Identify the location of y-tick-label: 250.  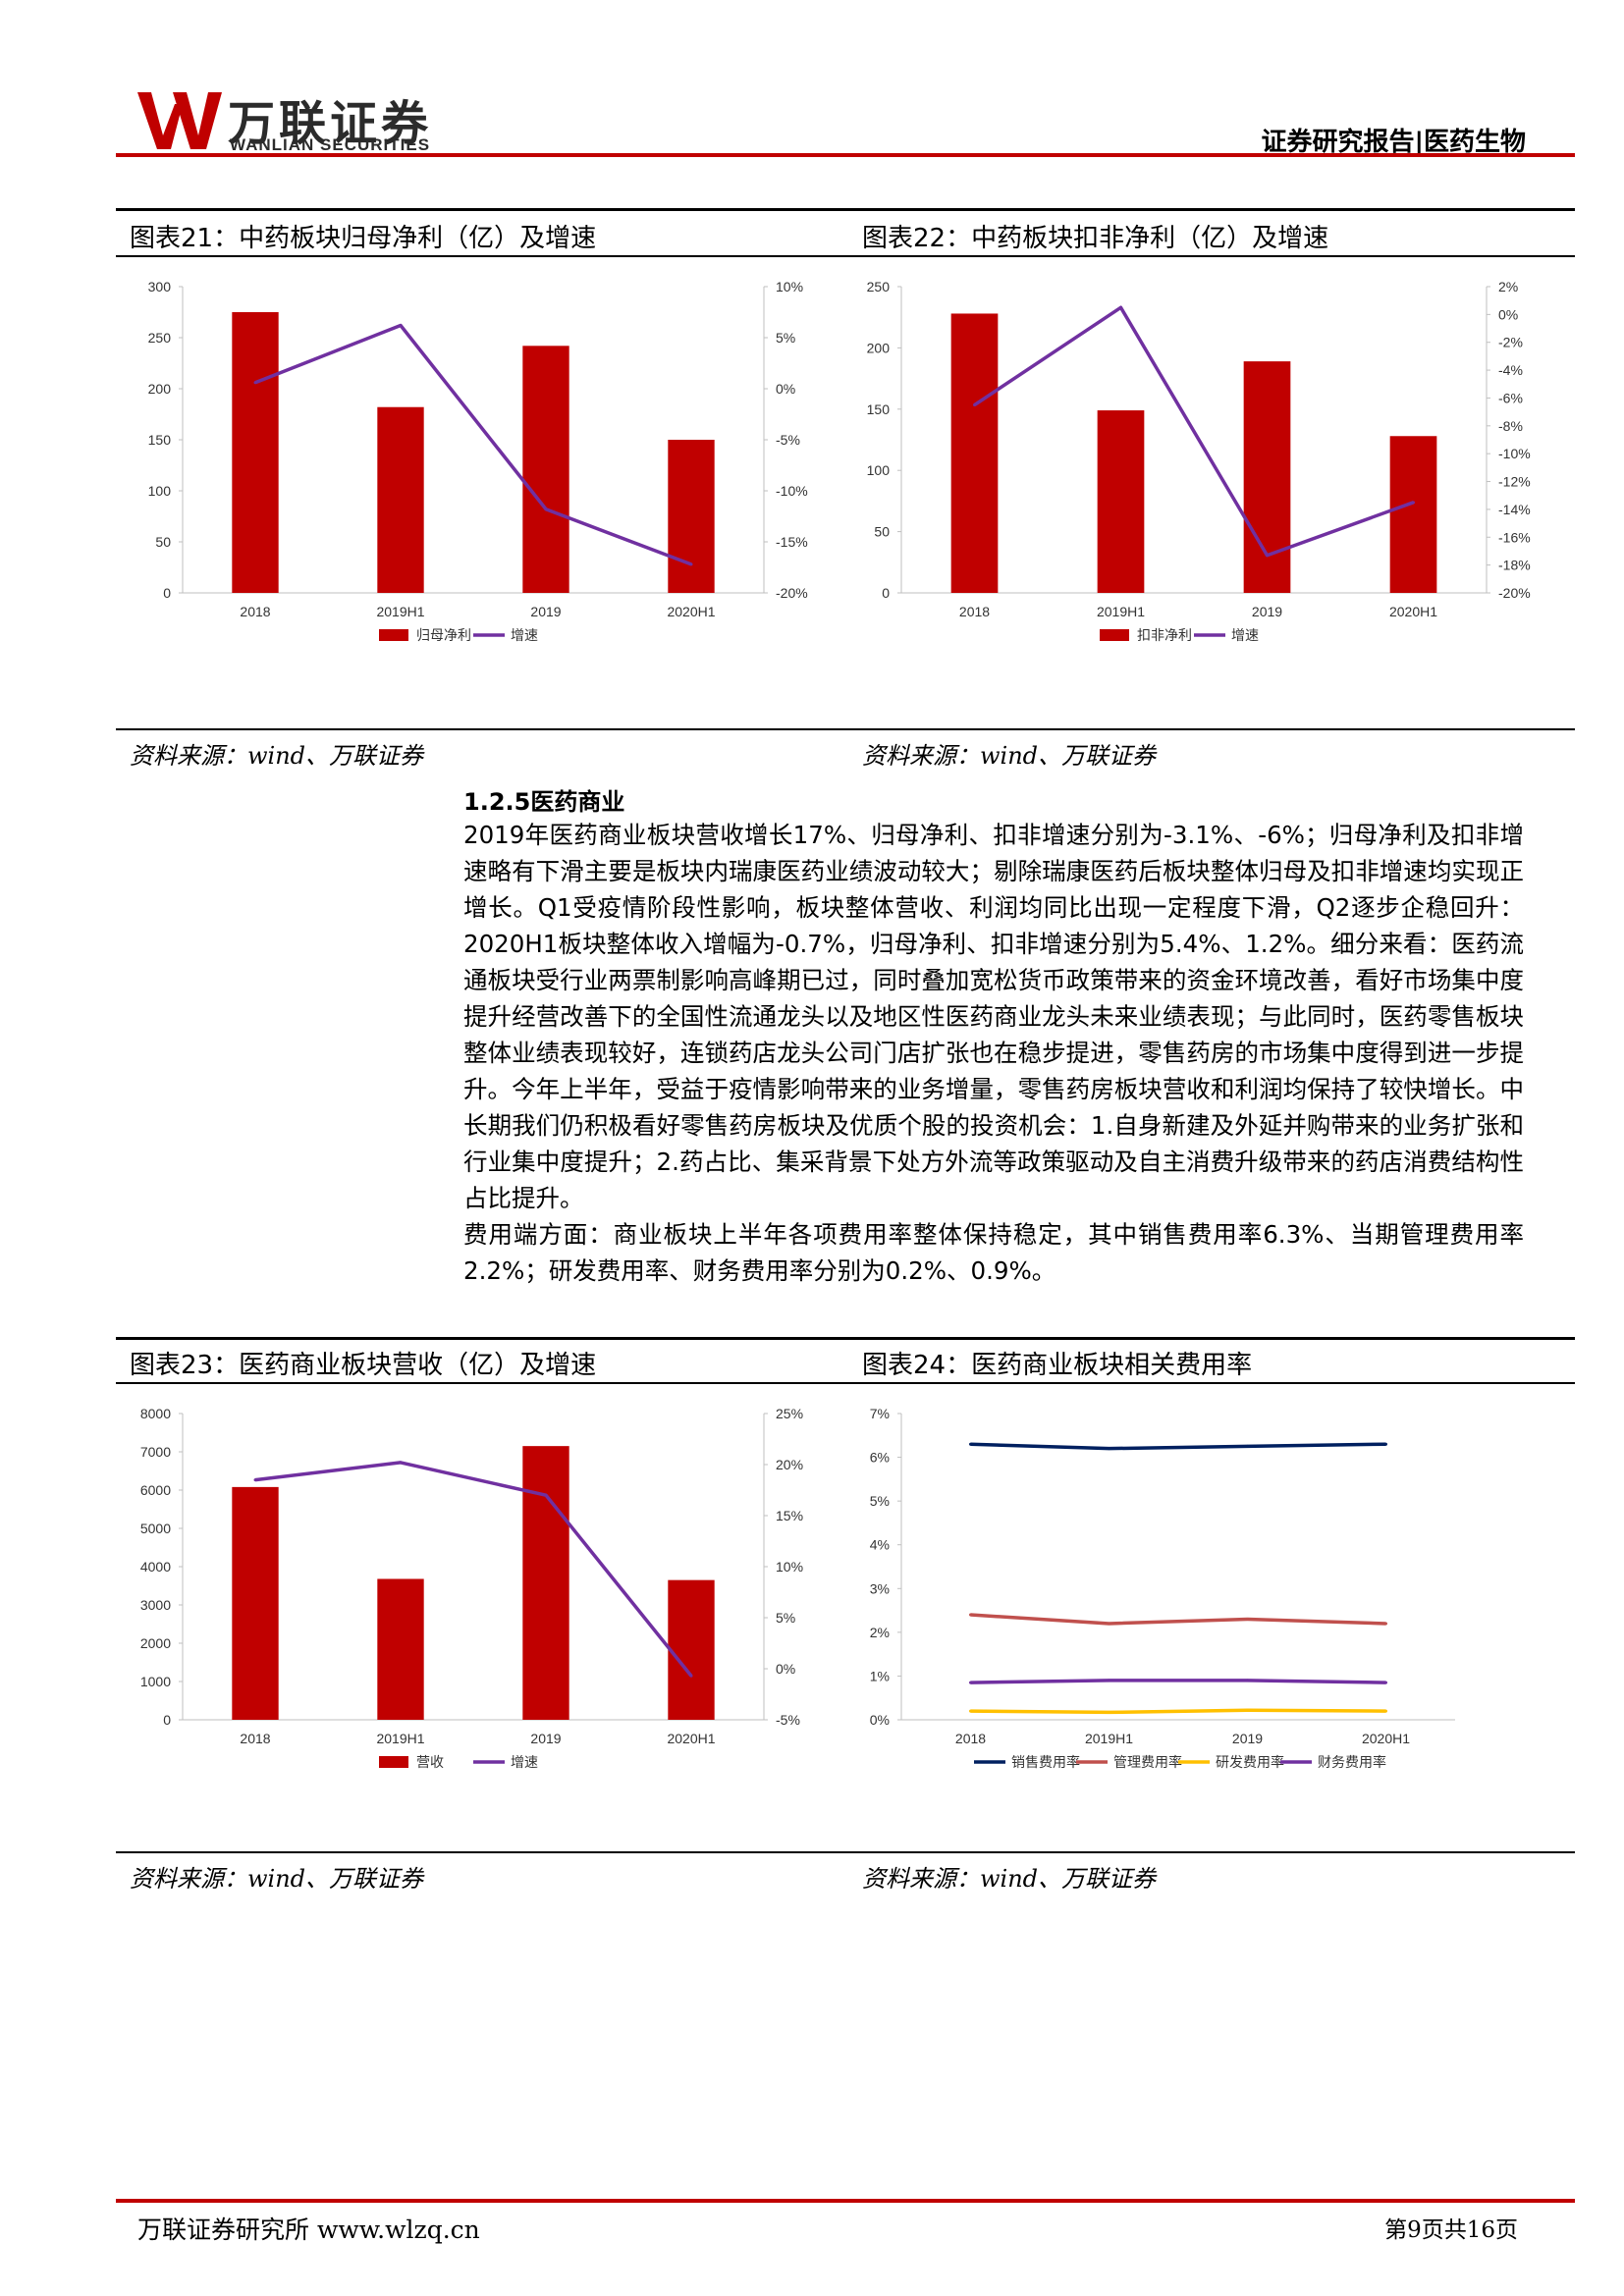
(879, 286).